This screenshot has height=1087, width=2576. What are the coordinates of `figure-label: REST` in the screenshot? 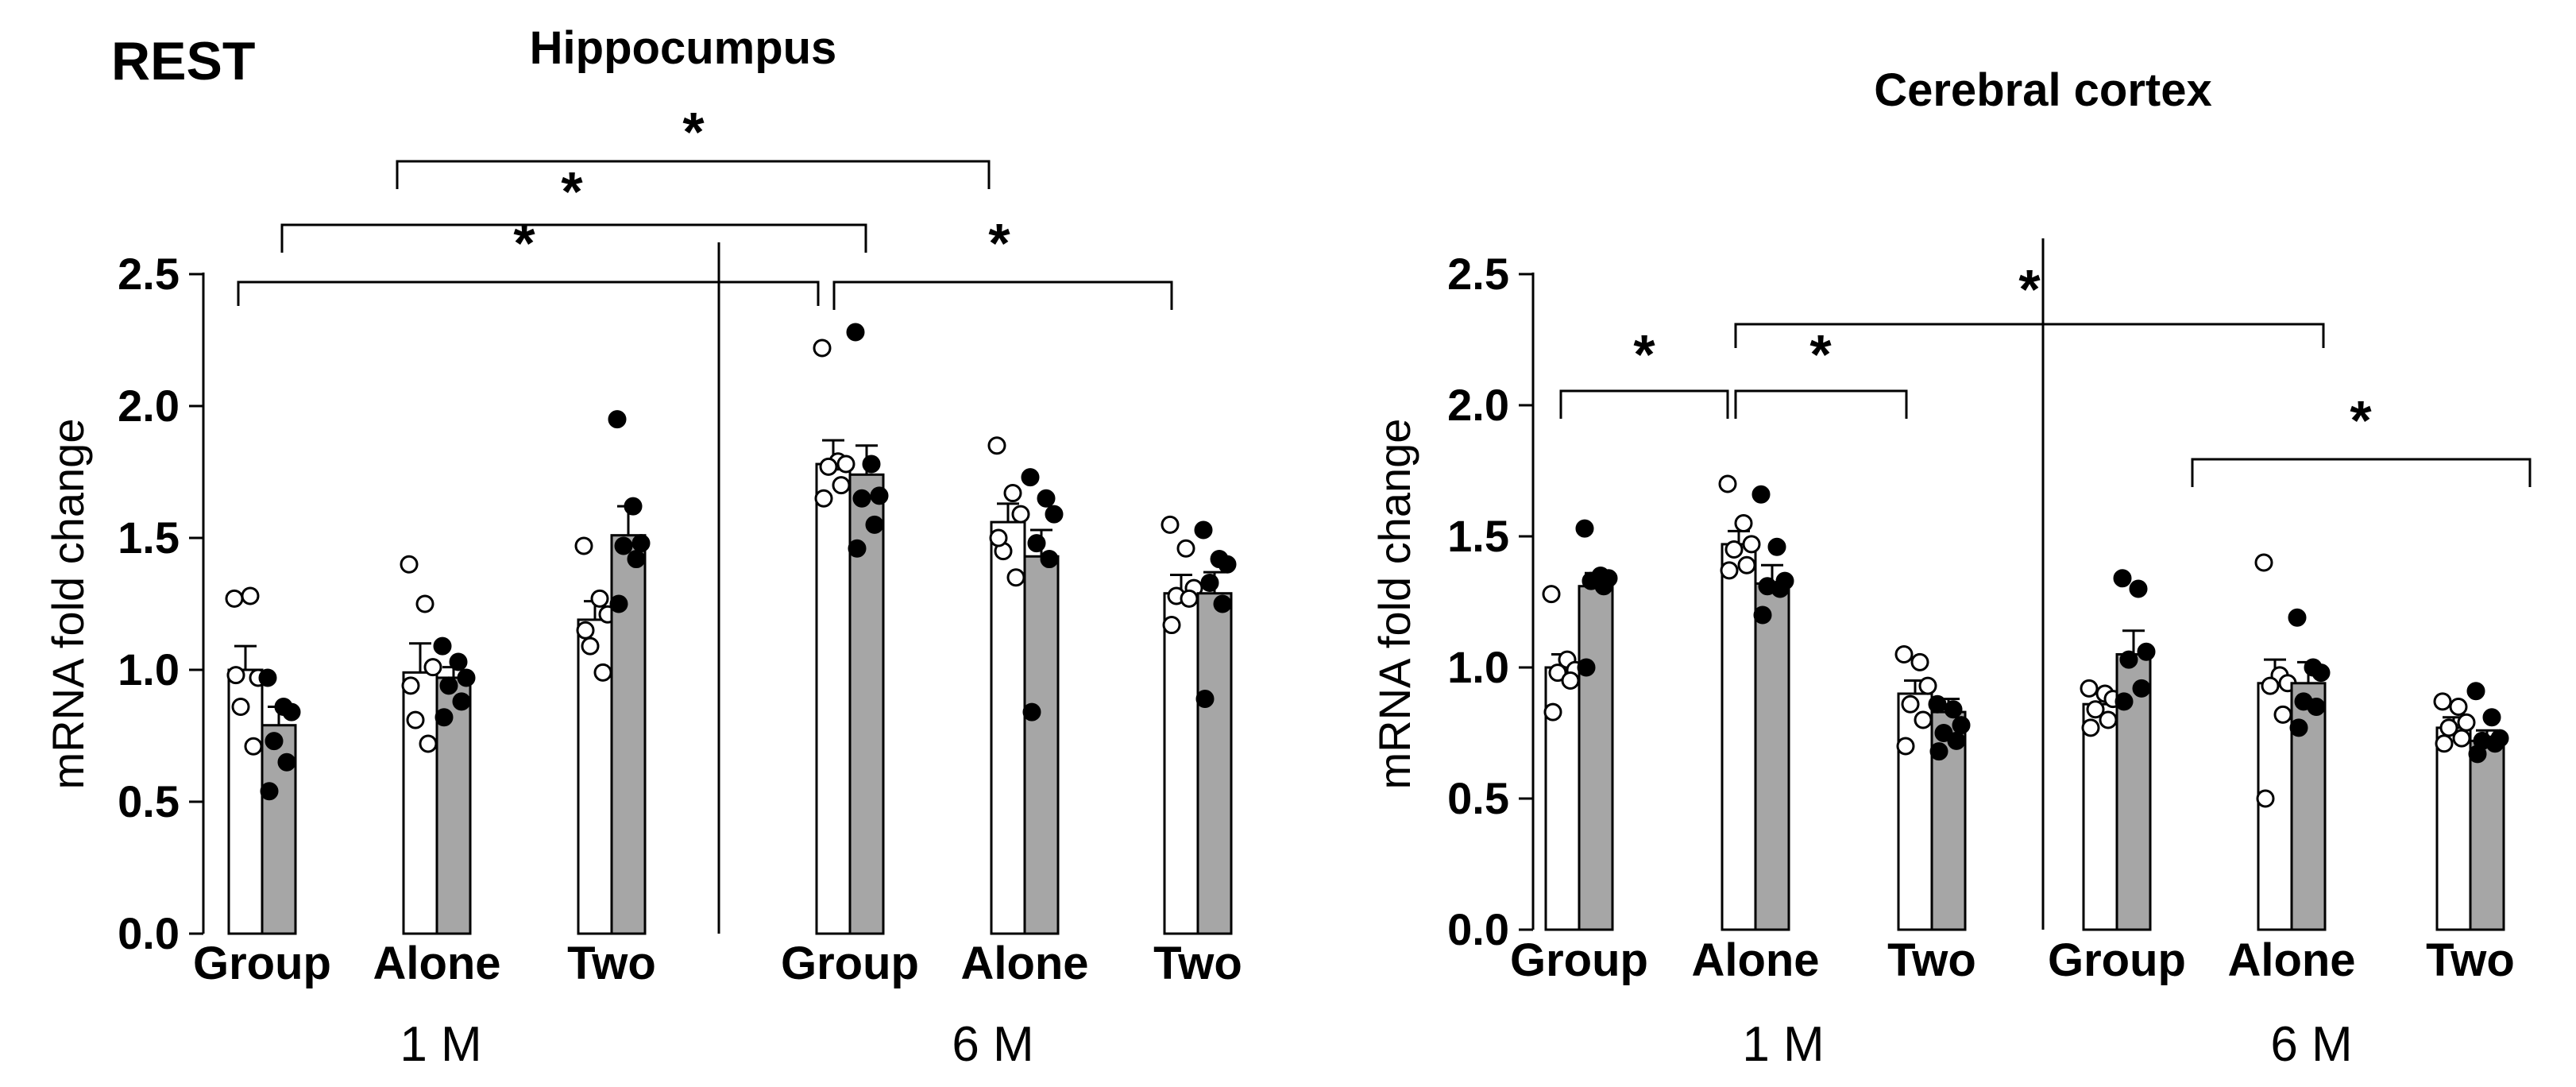 It's located at (183, 61).